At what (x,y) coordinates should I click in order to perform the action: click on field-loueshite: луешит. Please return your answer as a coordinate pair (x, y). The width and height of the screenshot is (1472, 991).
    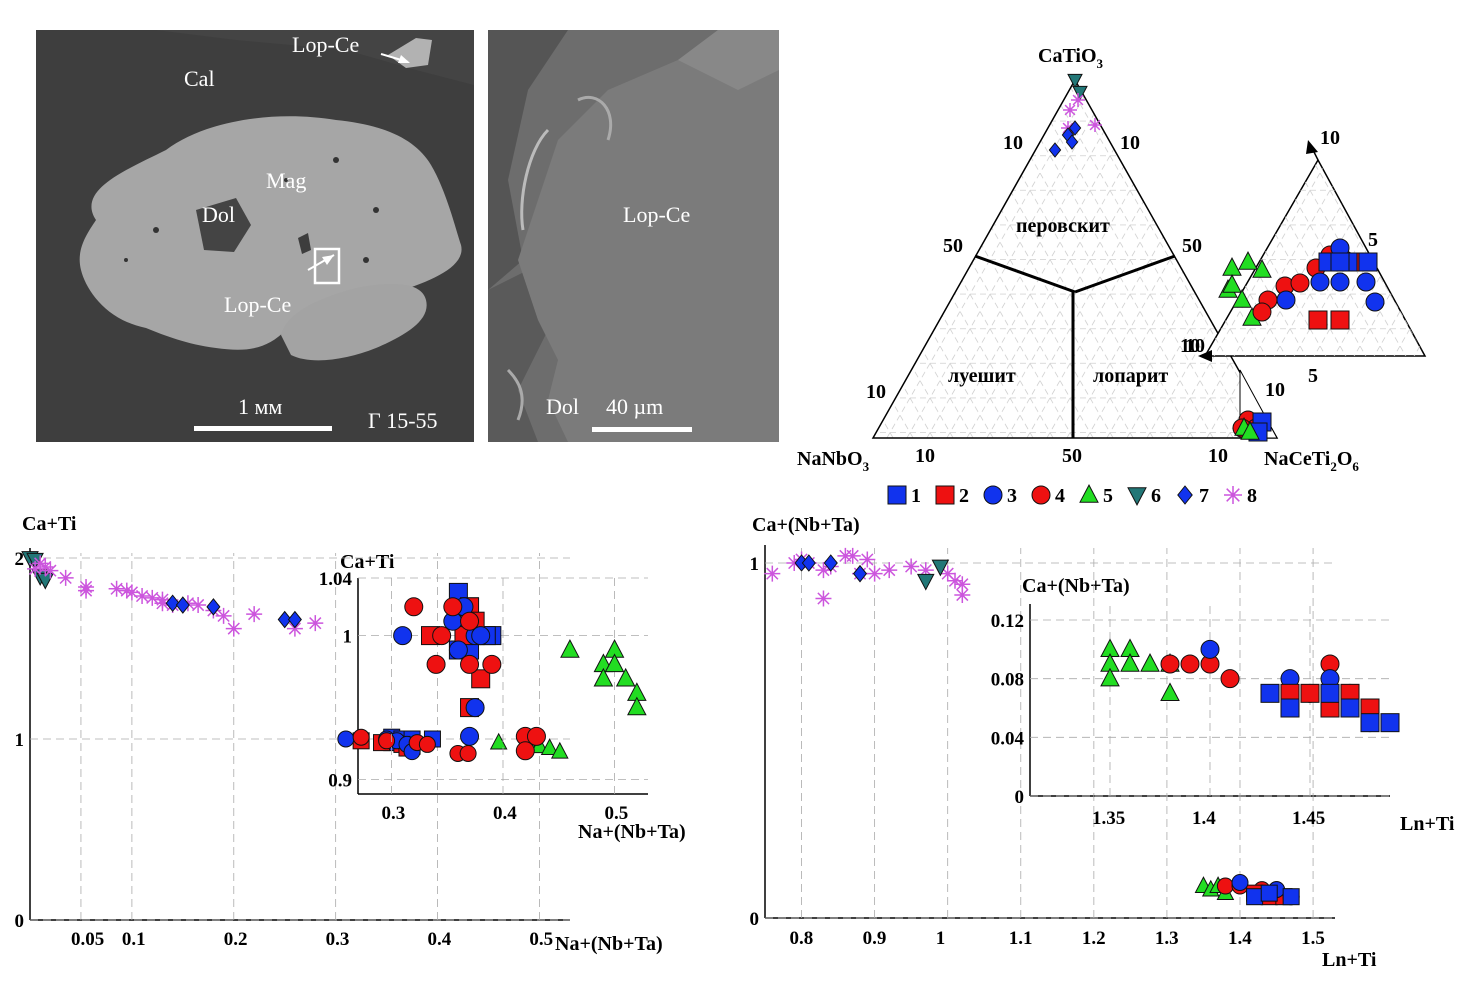
    Looking at the image, I should click on (982, 376).